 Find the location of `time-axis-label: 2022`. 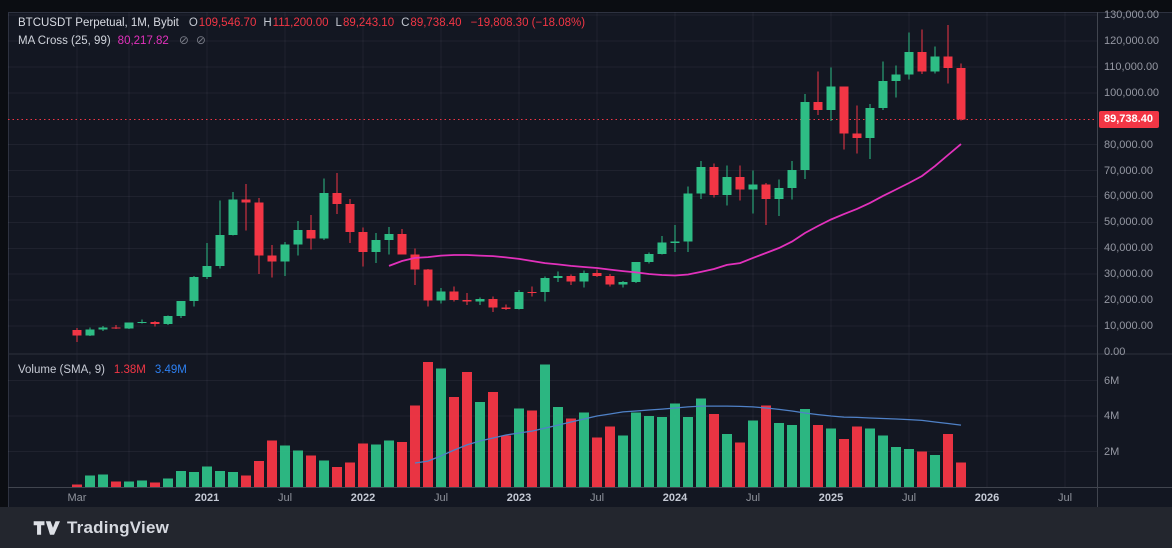

time-axis-label: 2022 is located at coordinates (363, 498).